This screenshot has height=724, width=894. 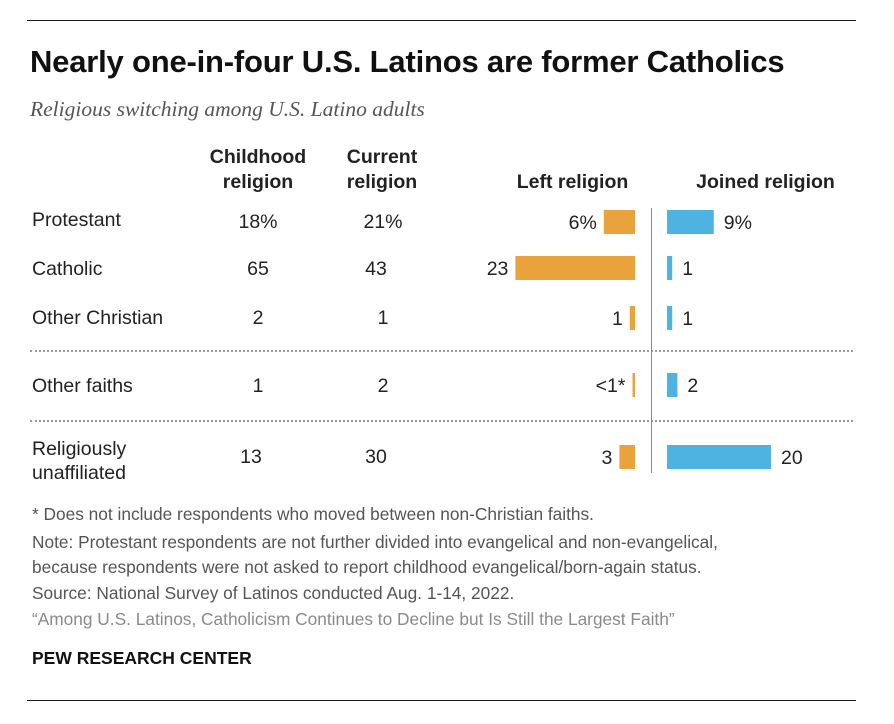 I want to click on left-label-other-christian: 1, so click(x=617, y=319).